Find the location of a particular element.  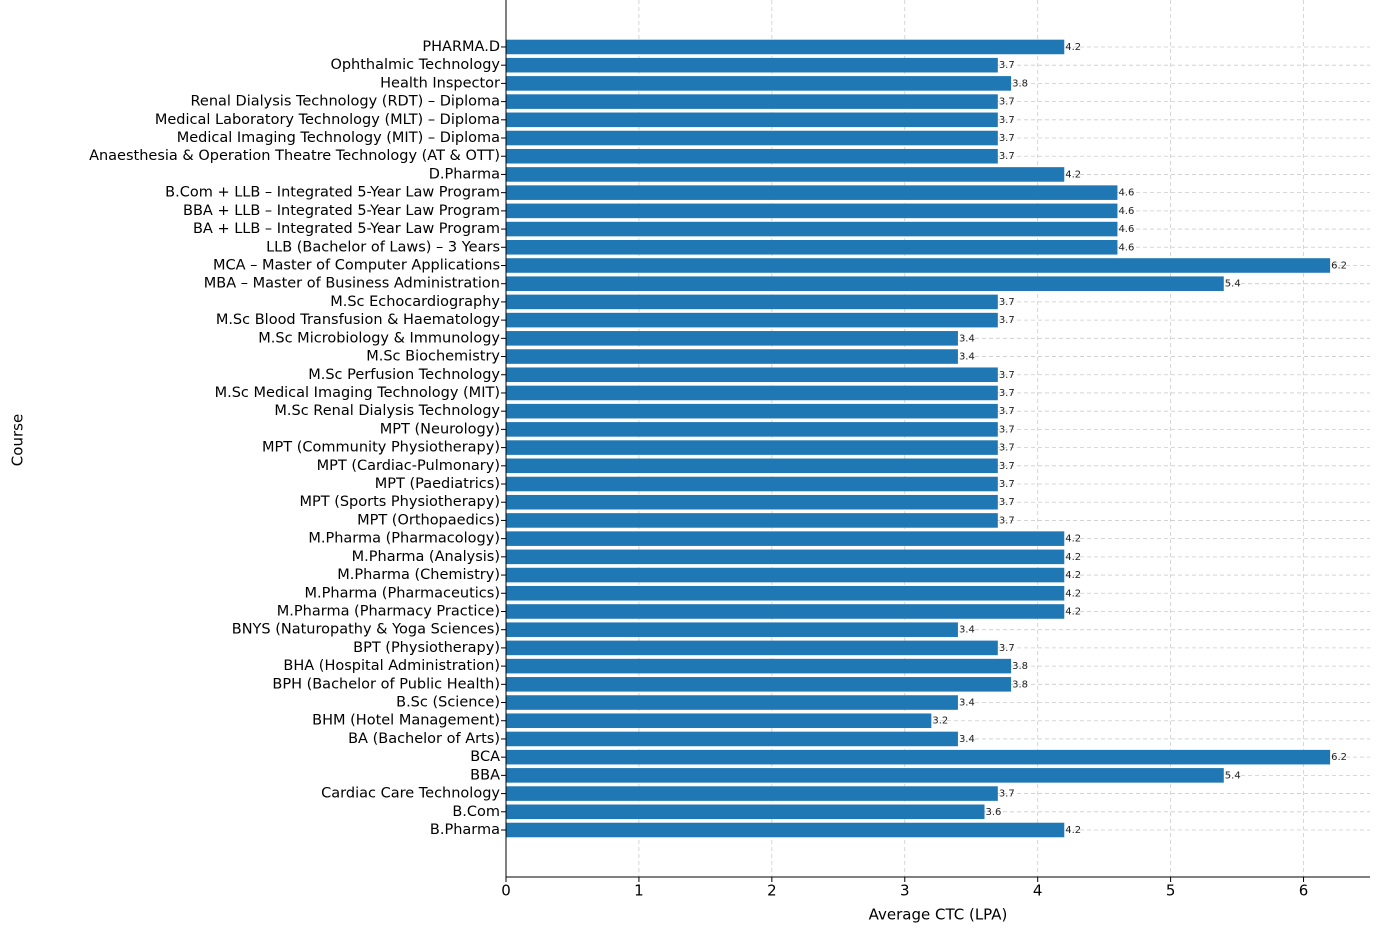

y-tick-label: MPT (Community Physiotherapy) is located at coordinates (381, 448).